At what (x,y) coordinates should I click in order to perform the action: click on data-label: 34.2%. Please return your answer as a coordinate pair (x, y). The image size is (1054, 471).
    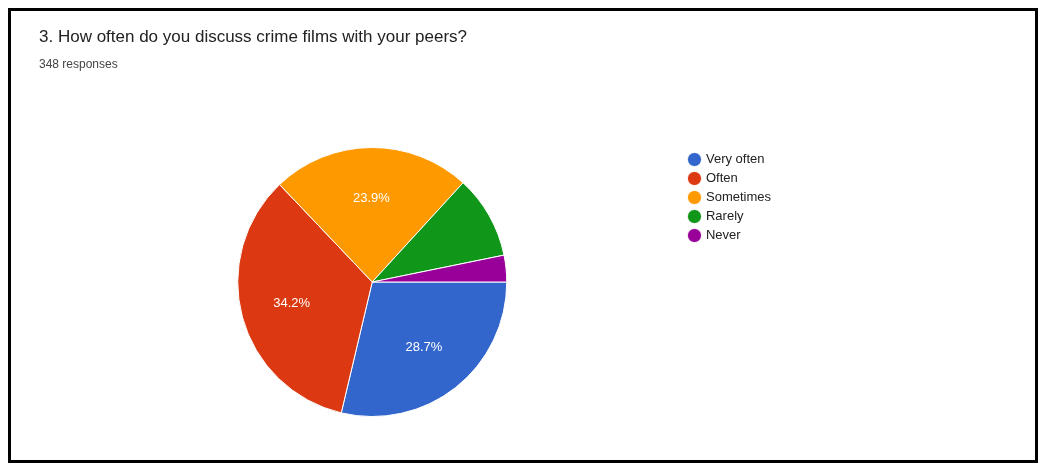
    Looking at the image, I should click on (292, 303).